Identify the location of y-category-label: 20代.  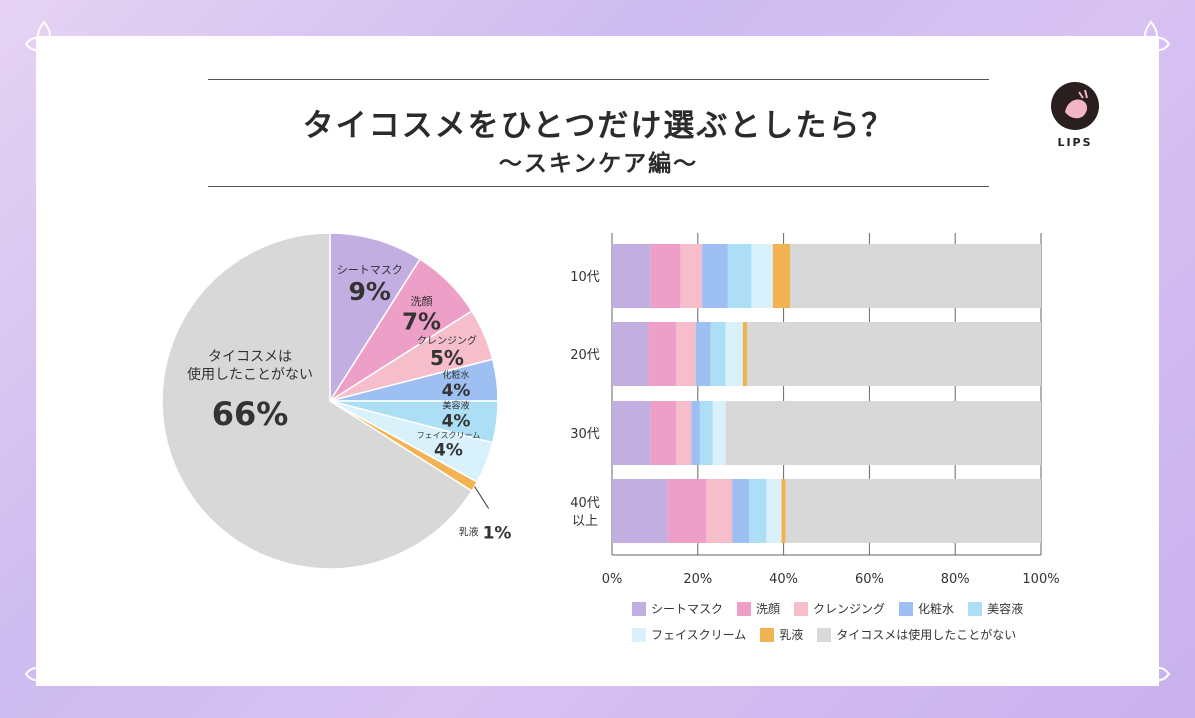
(585, 355).